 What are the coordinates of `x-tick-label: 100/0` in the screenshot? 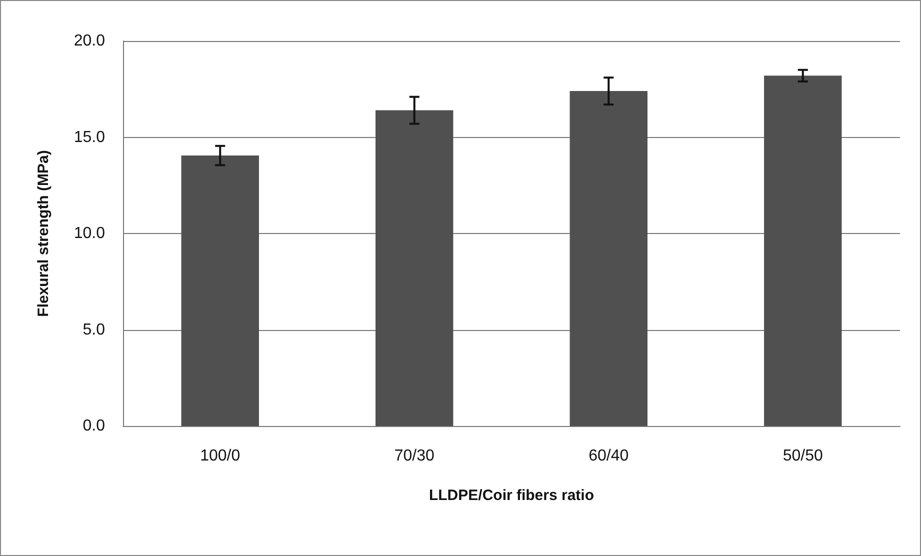 It's located at (220, 456).